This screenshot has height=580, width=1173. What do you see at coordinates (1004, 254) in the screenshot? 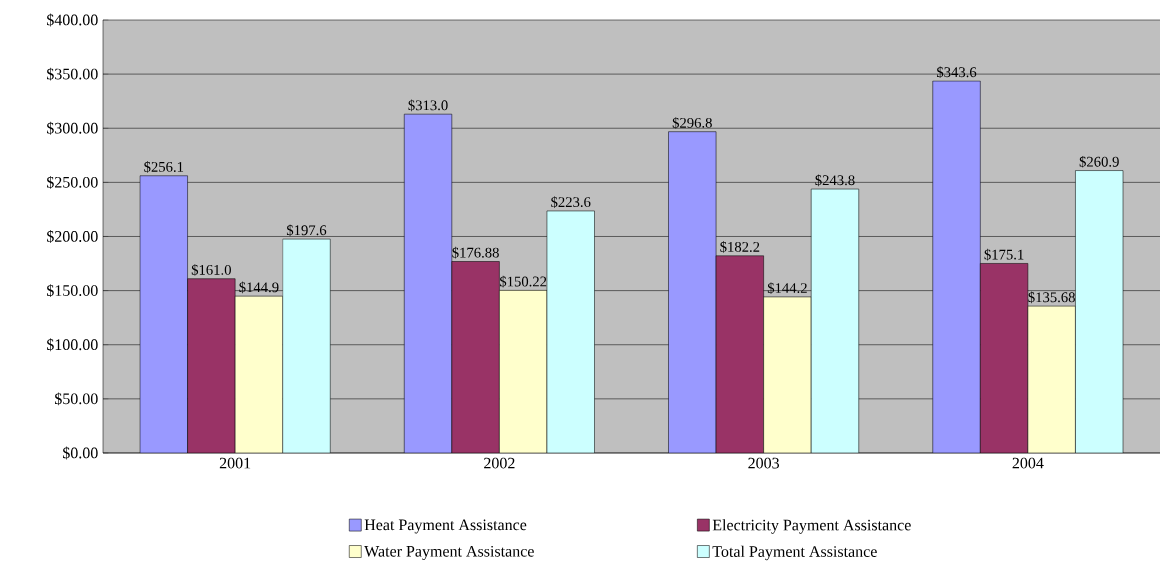
I see `data-label: $175.1` at bounding box center [1004, 254].